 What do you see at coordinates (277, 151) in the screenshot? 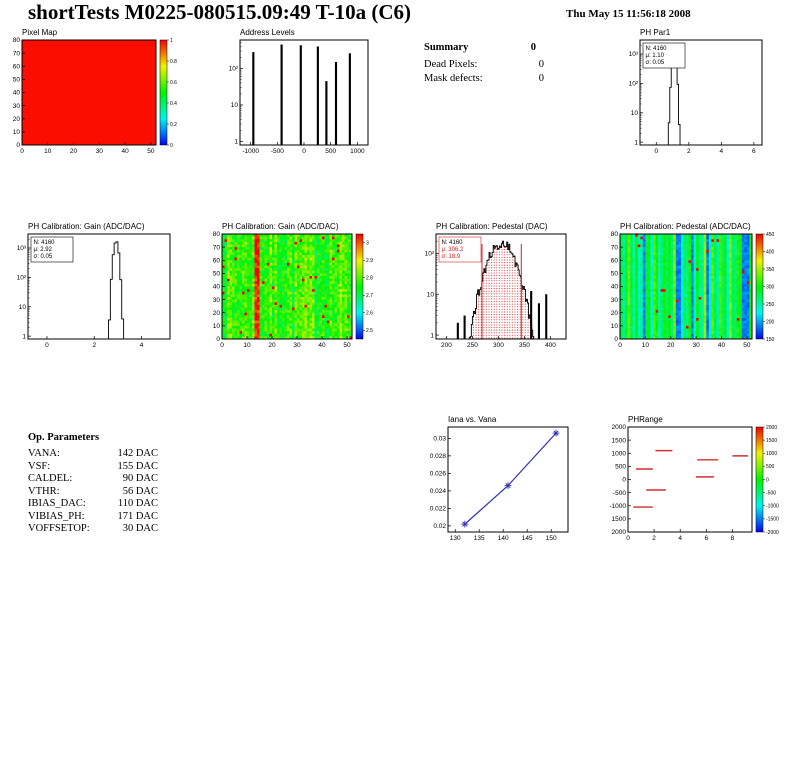
I see `svg-text: -500` at bounding box center [277, 151].